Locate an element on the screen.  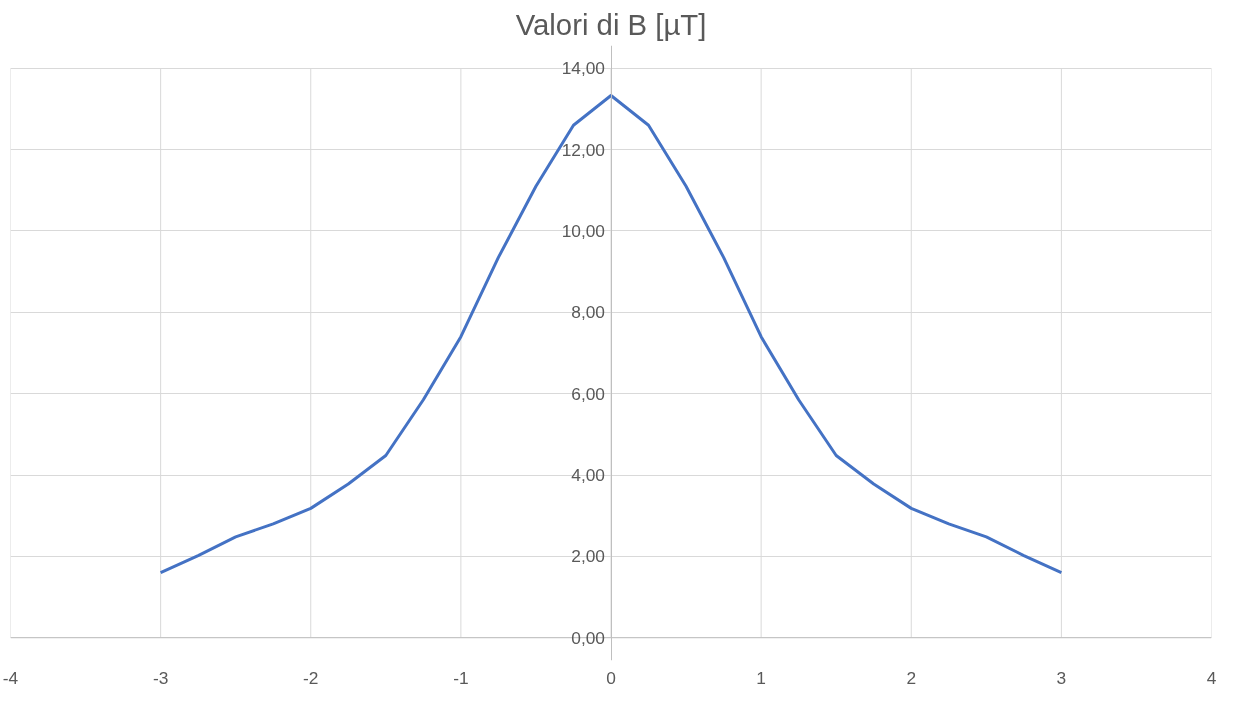
y-tick-label: 2,00 is located at coordinates (588, 556).